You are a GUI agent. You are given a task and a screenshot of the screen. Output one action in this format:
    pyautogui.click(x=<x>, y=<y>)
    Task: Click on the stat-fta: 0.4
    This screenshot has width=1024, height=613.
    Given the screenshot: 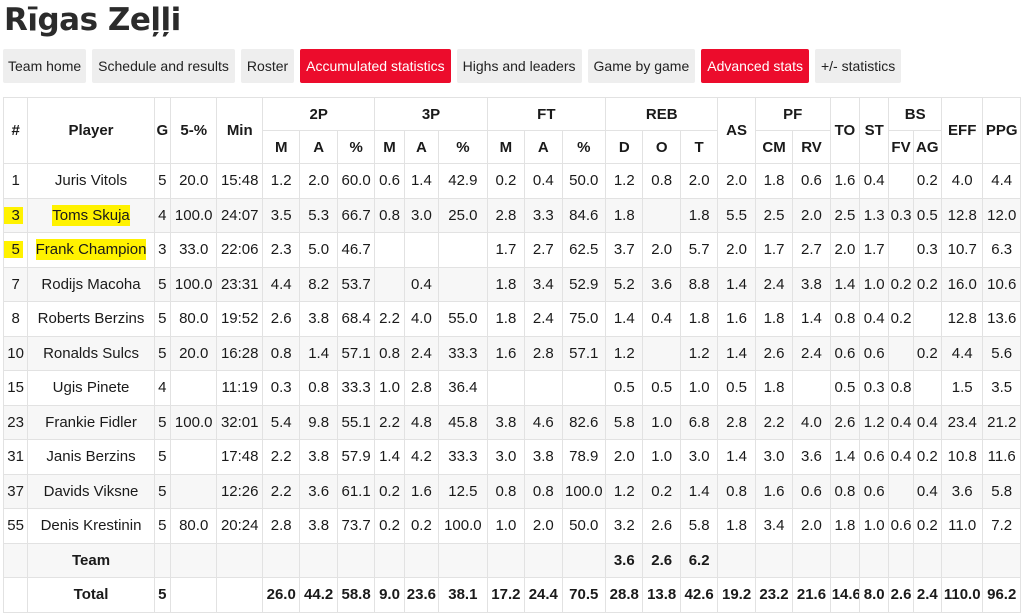 What is the action you would take?
    pyautogui.click(x=543, y=181)
    